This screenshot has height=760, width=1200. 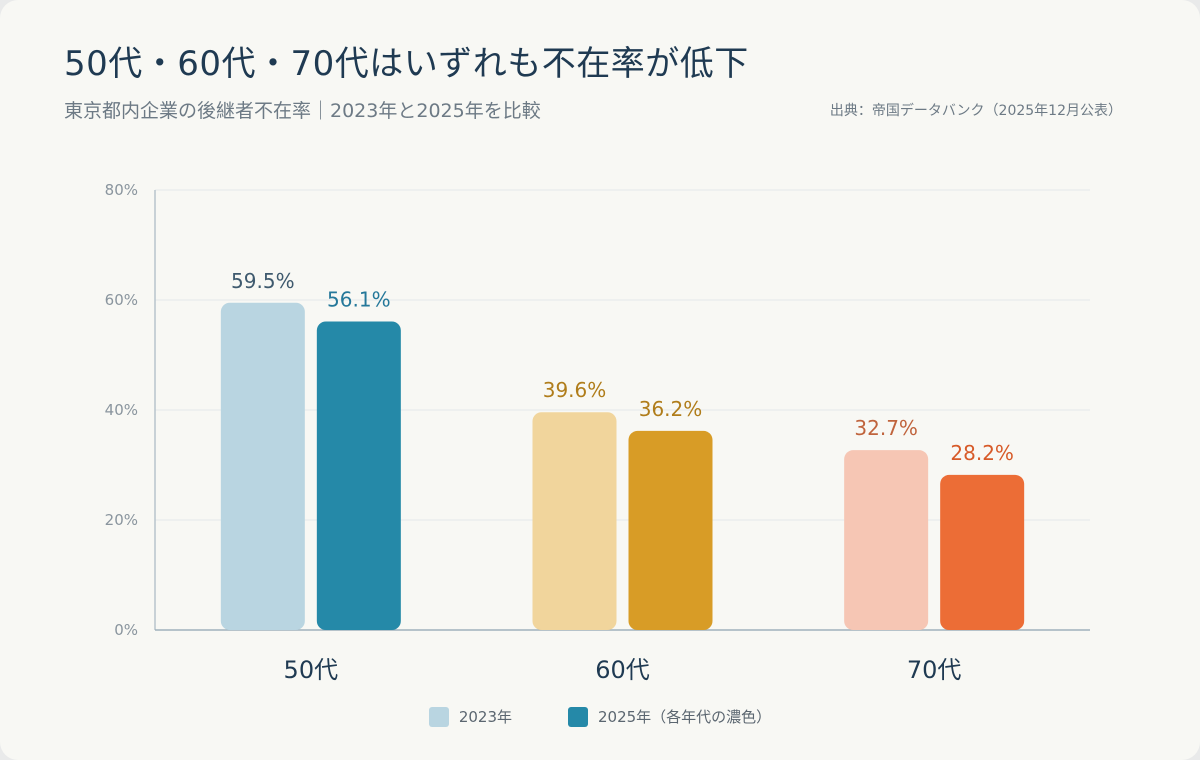 What do you see at coordinates (622, 670) in the screenshot?
I see `x-category-label: 60代` at bounding box center [622, 670].